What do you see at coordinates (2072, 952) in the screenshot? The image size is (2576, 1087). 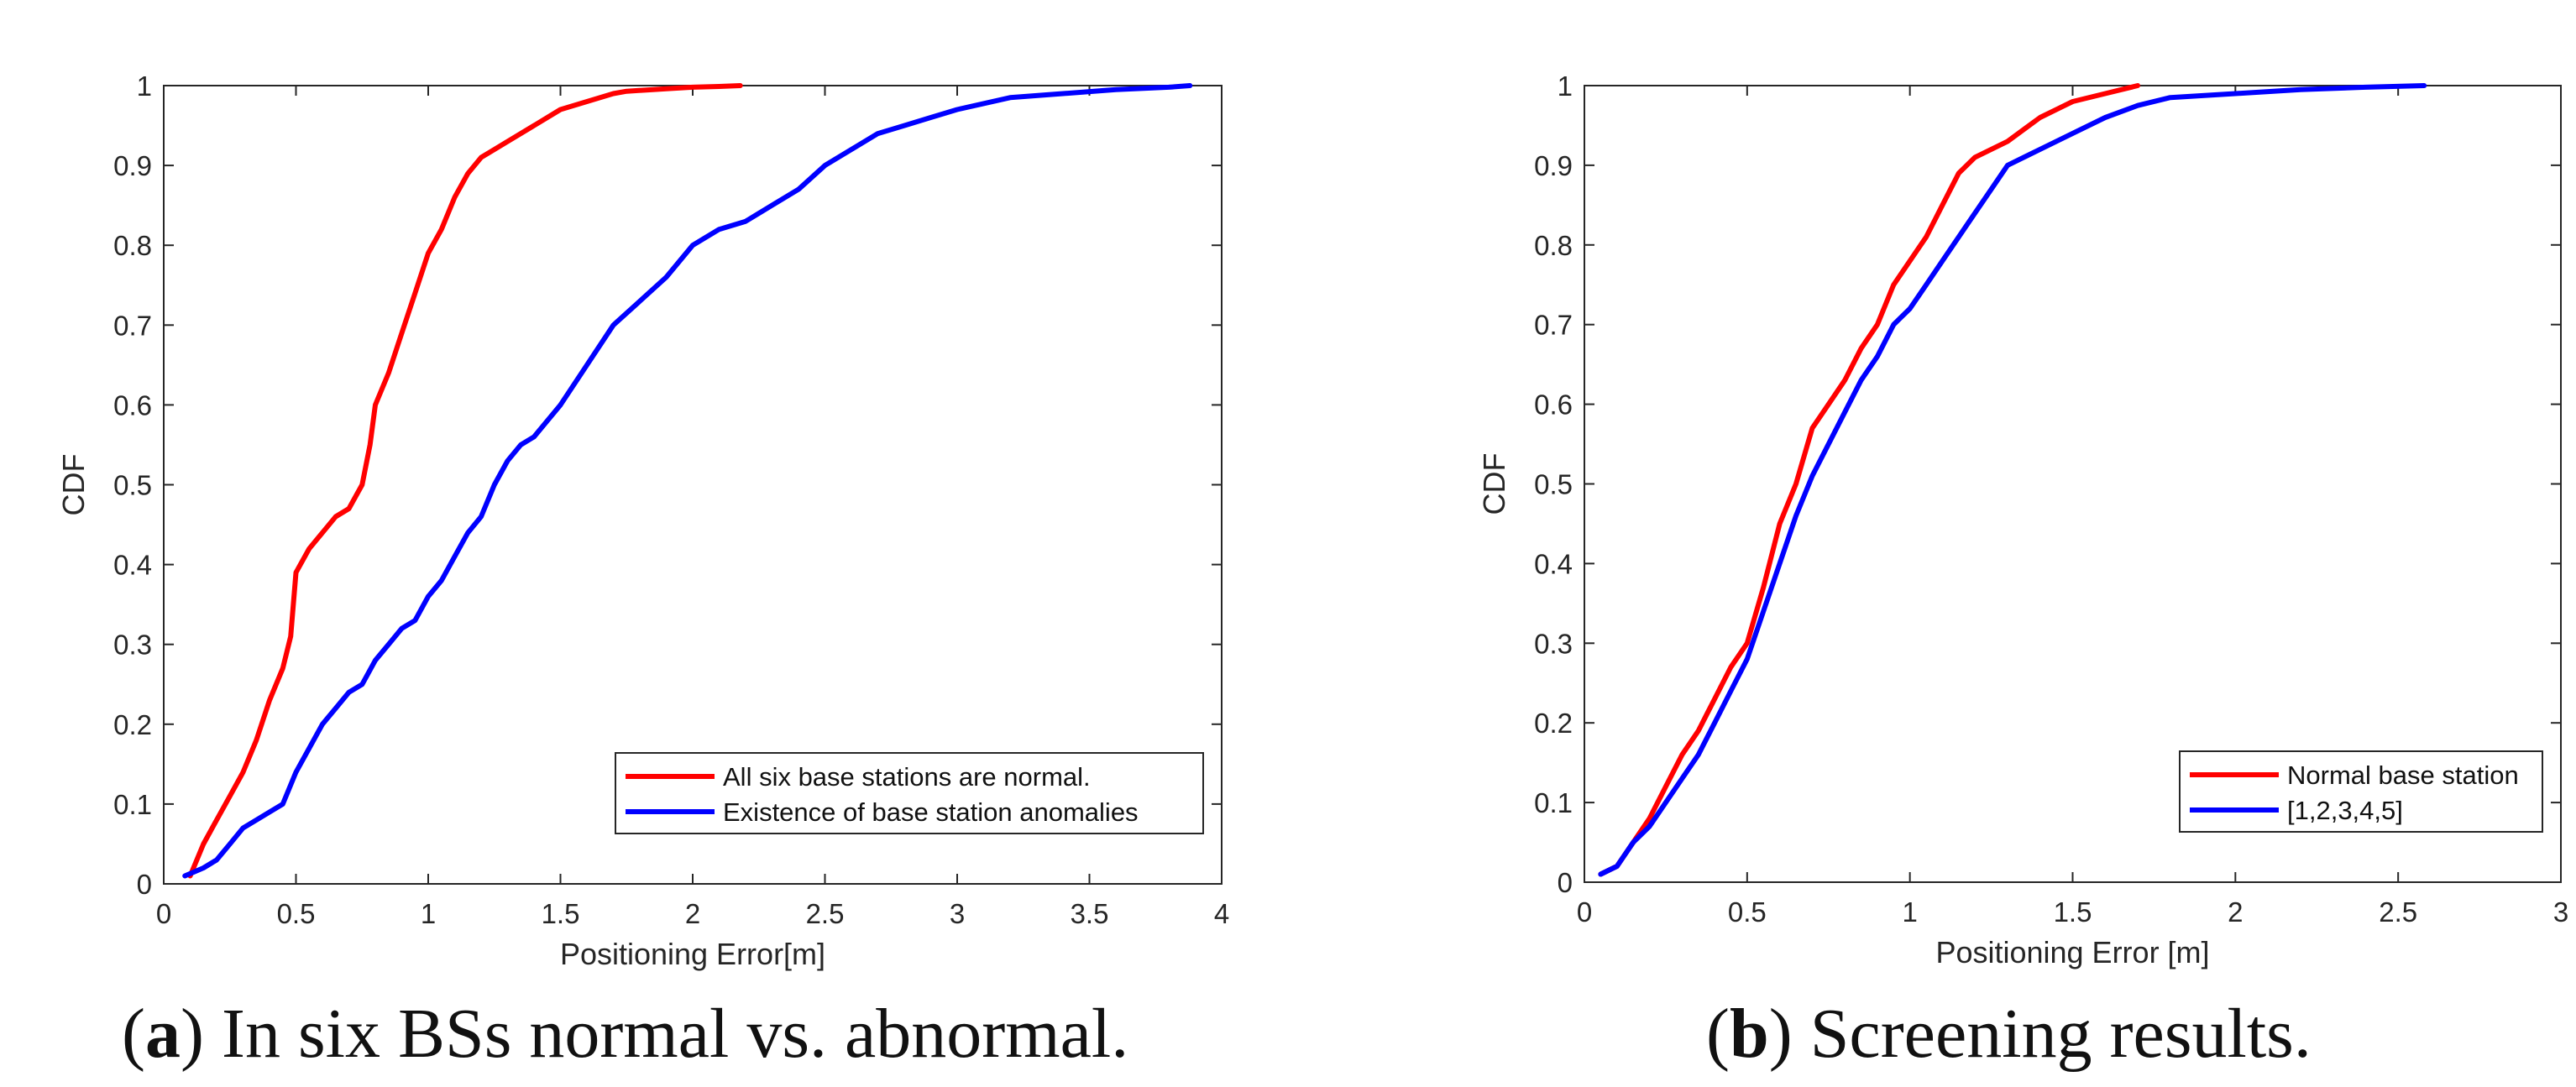 I see `x-axis-label: Positioning Error [m]` at bounding box center [2072, 952].